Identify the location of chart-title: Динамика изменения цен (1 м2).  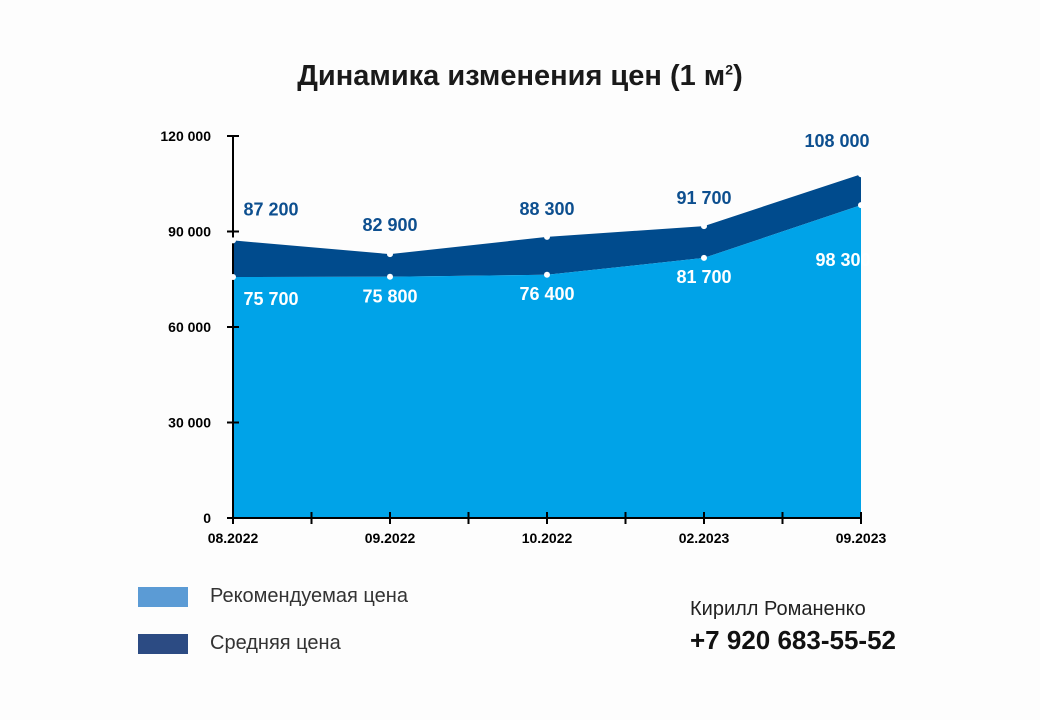
(520, 76).